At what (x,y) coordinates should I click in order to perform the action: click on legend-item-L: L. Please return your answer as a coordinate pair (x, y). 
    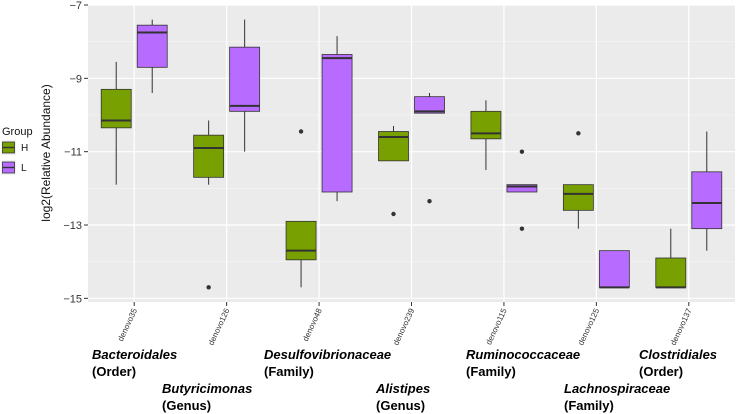
    Looking at the image, I should click on (14, 167).